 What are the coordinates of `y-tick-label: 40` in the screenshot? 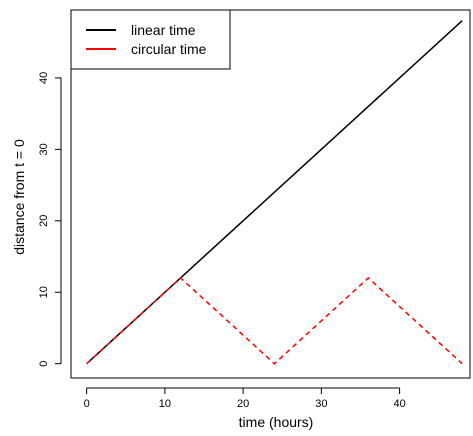 It's located at (44, 78).